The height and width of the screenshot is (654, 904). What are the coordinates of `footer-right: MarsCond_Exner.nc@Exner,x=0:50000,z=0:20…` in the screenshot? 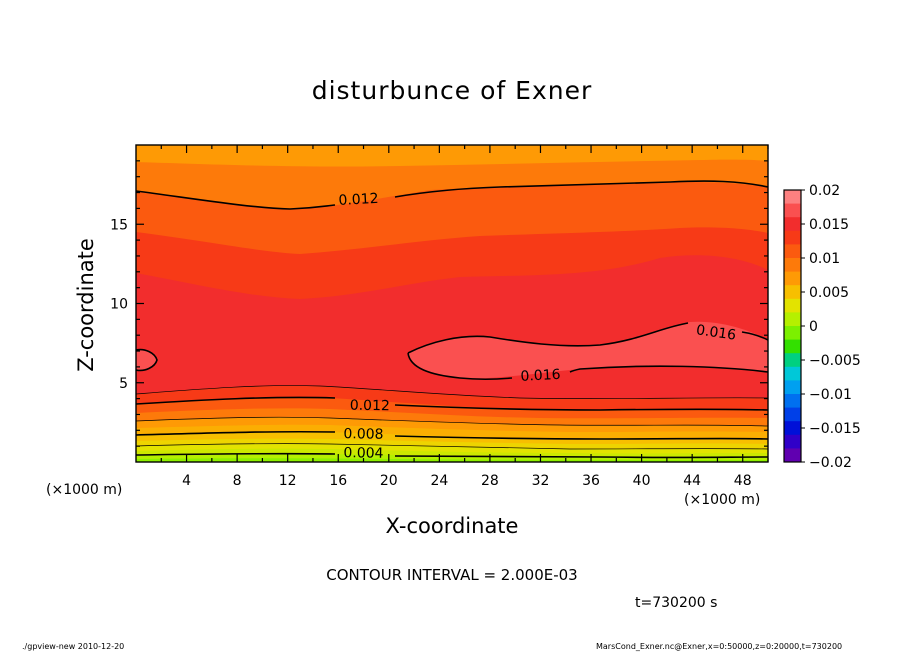 It's located at (719, 646).